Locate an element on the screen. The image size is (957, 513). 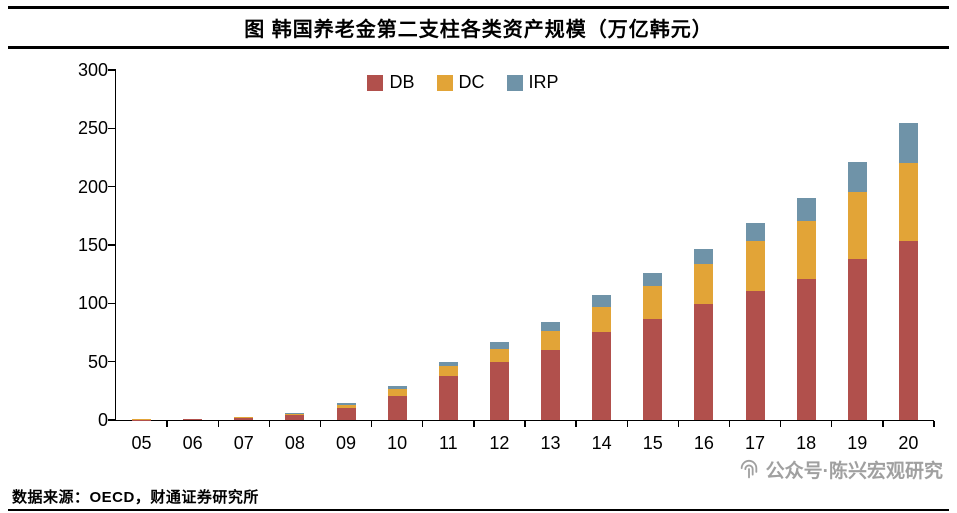
x-axis-tick-label: 11 is located at coordinates (448, 443).